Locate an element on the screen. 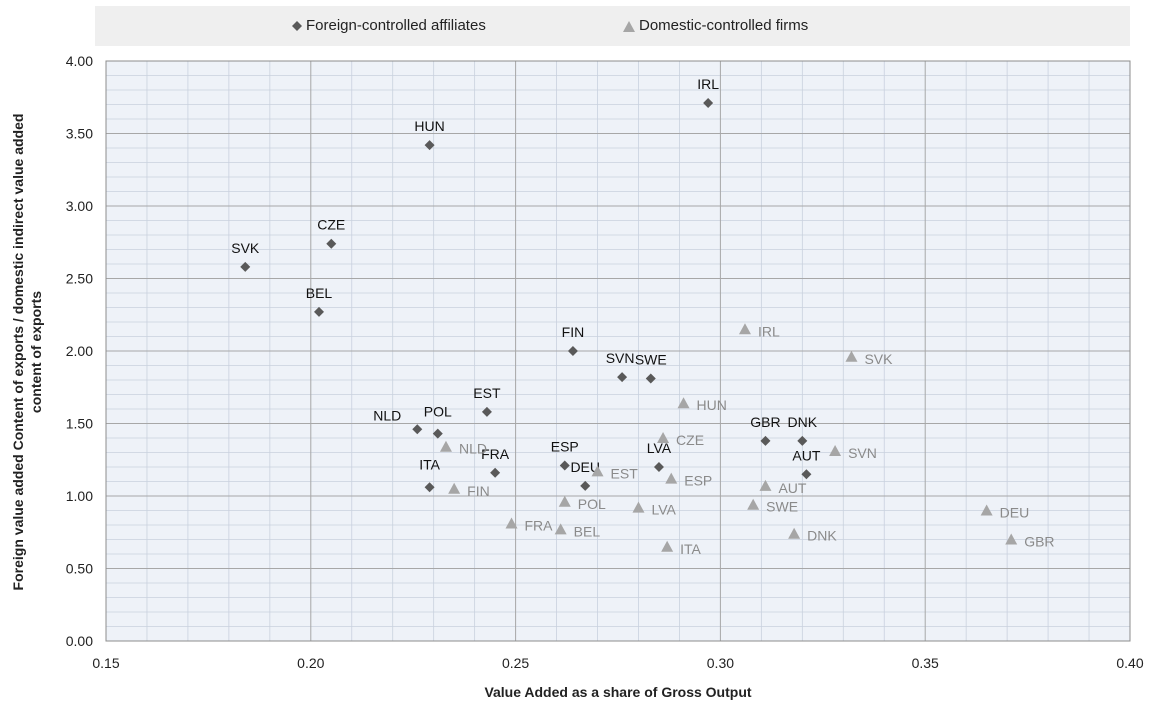 This screenshot has height=705, width=1150. domestic-point-swe is located at coordinates (753, 504).